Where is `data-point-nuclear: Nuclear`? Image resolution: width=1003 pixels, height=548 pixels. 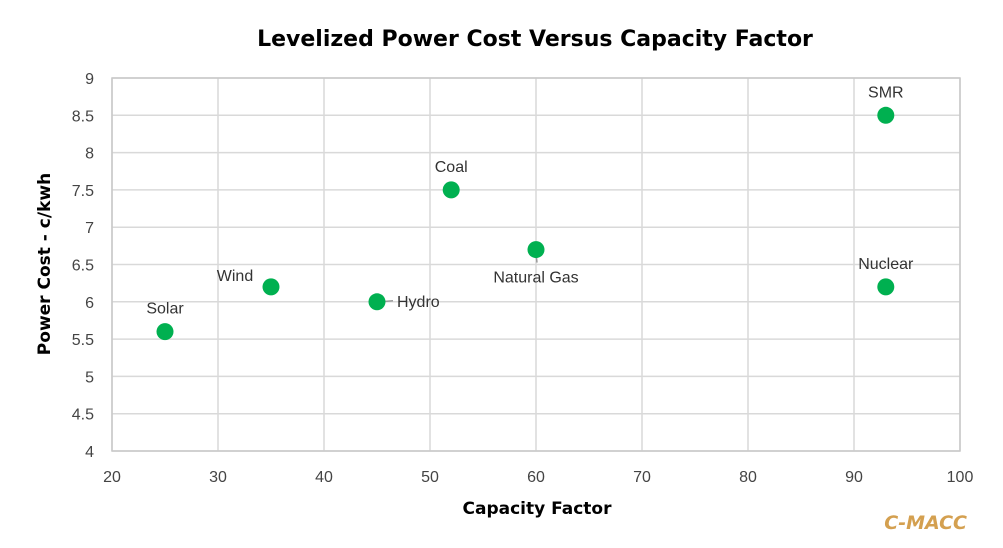 data-point-nuclear: Nuclear is located at coordinates (886, 276).